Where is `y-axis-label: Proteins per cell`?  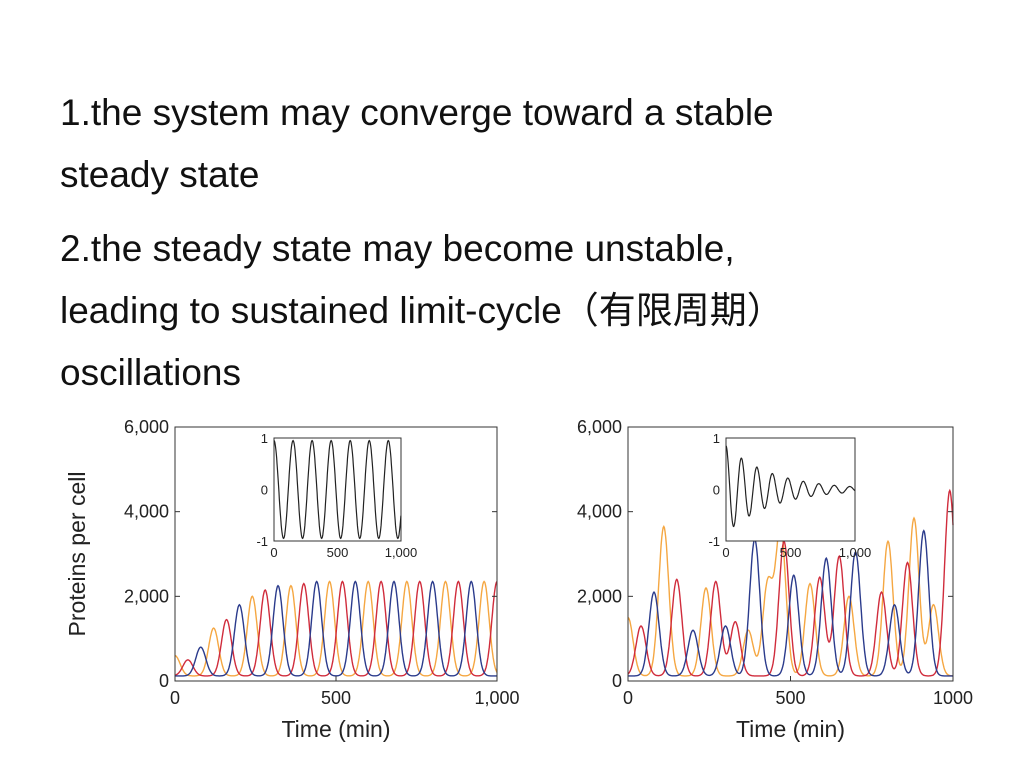
y-axis-label: Proteins per cell is located at coordinates (77, 554).